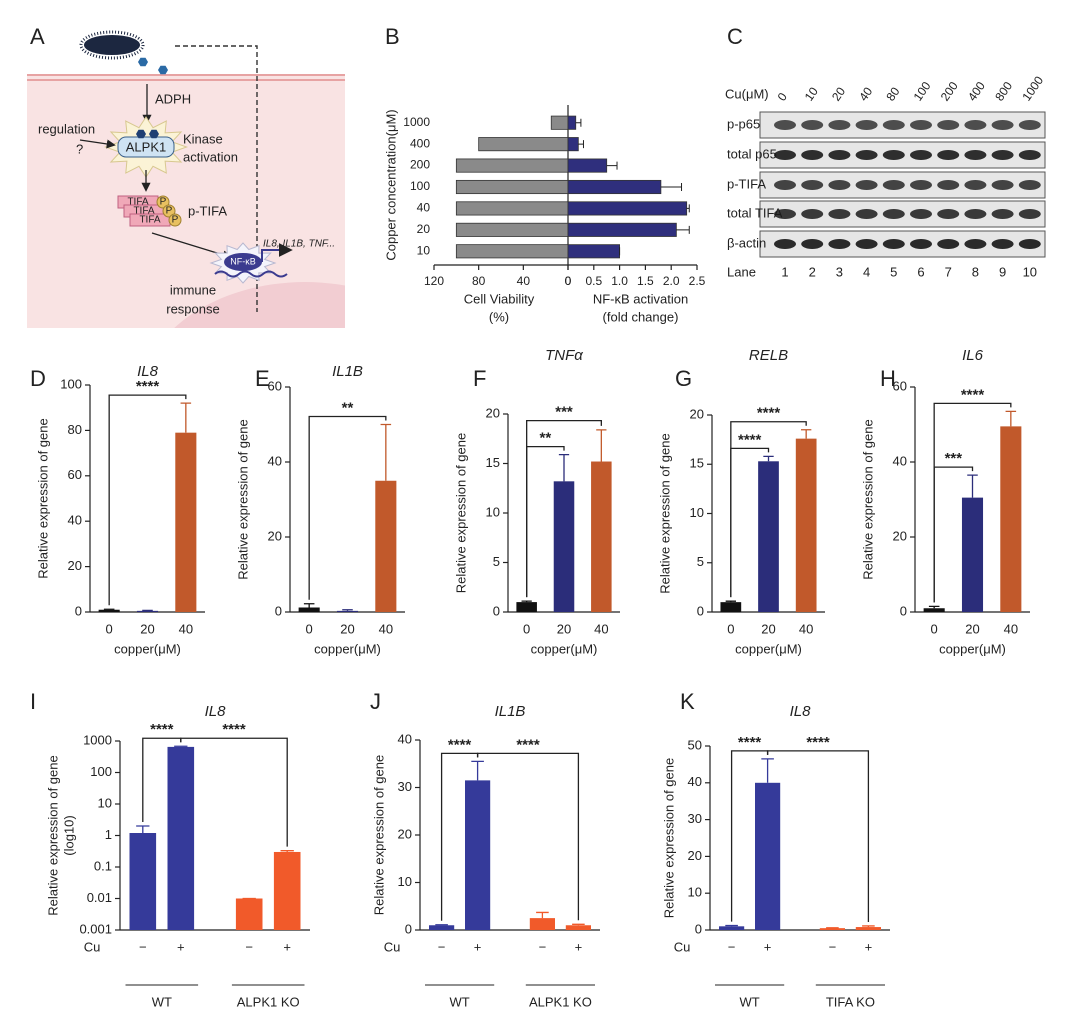  What do you see at coordinates (101, 771) in the screenshot?
I see `y-tick-label: 100` at bounding box center [101, 771].